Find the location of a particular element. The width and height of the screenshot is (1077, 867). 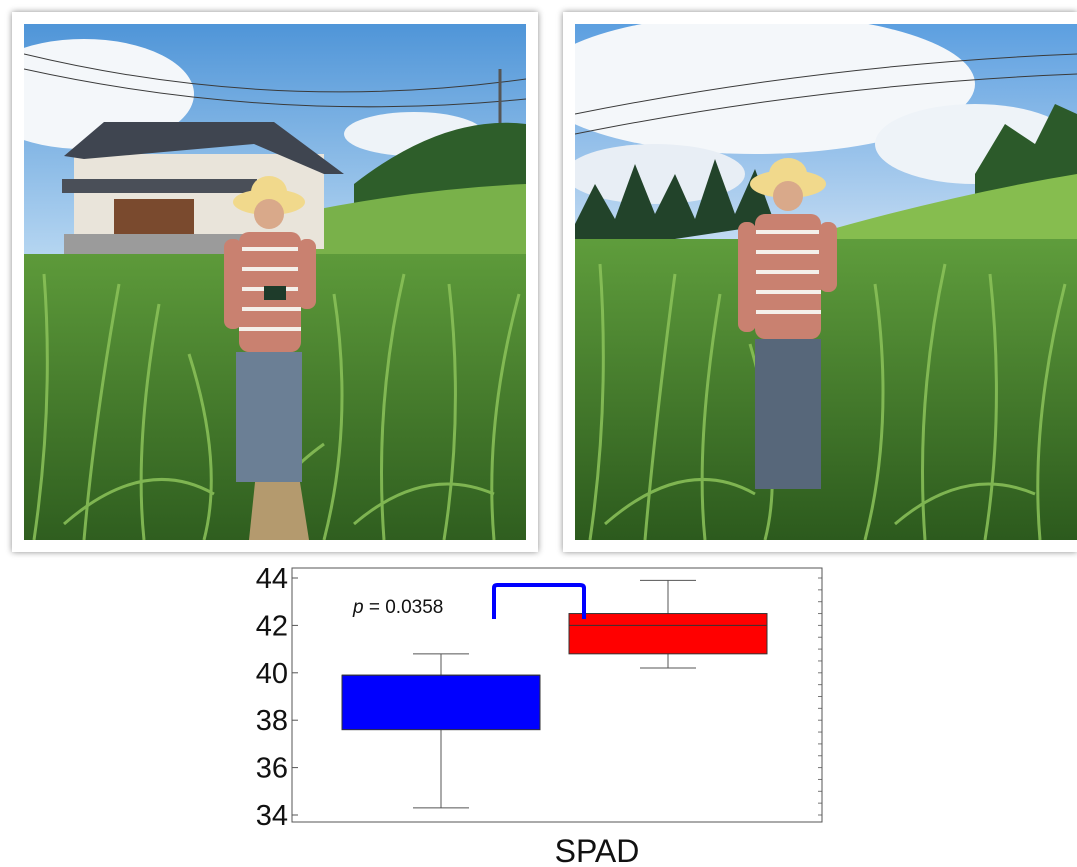

p-value: = 0.0358 is located at coordinates (404, 607).